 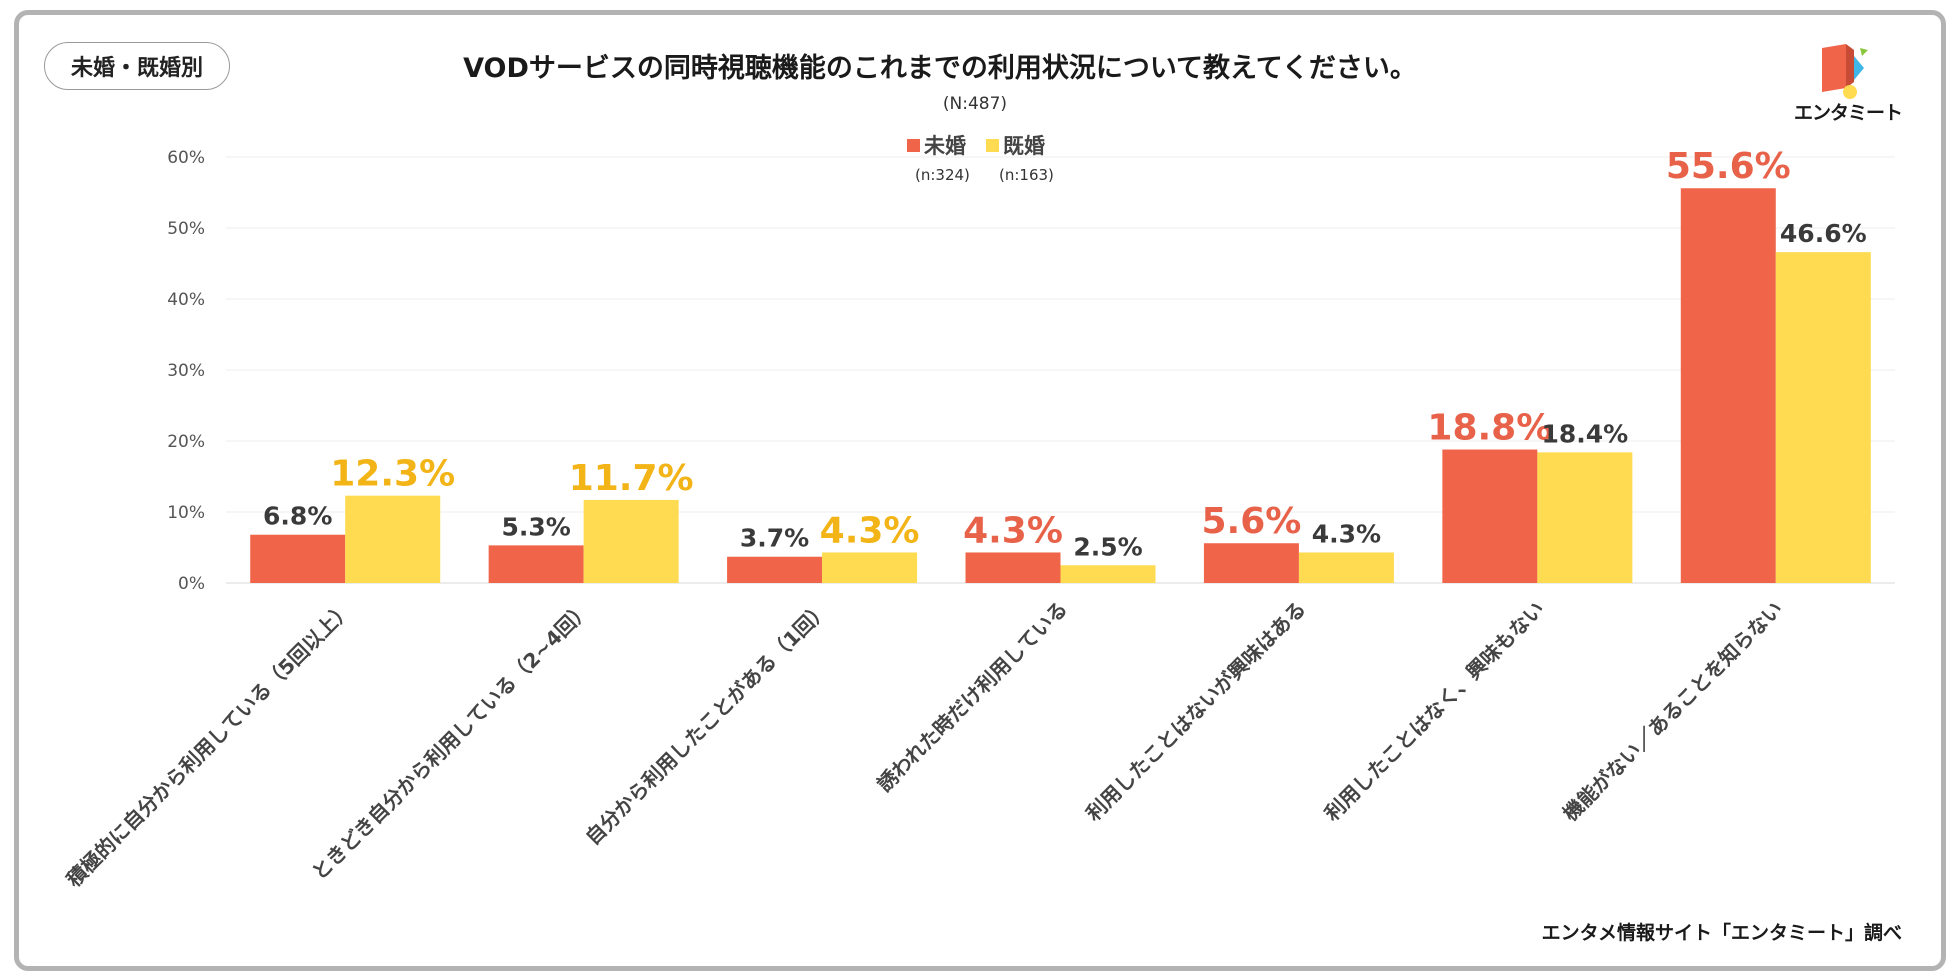 I want to click on y-tick-label: 20%, so click(x=186, y=442).